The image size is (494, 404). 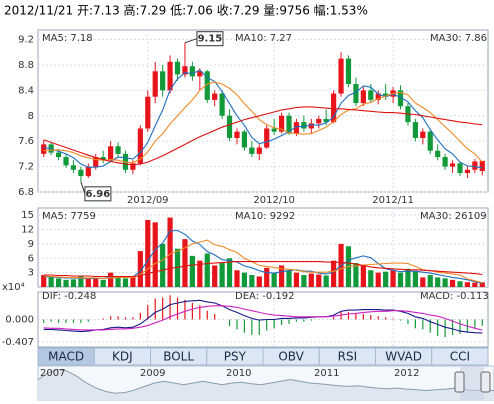 What do you see at coordinates (263, 38) in the screenshot?
I see `legend-label: MA10: 7.27` at bounding box center [263, 38].